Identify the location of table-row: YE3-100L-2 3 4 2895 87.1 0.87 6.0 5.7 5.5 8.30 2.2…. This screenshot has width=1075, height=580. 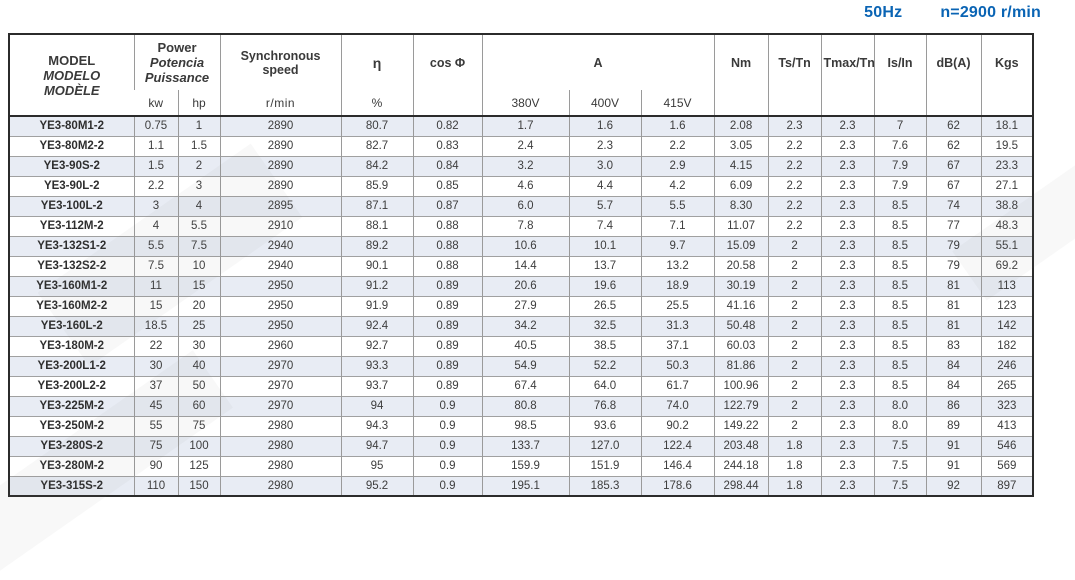
(521, 206).